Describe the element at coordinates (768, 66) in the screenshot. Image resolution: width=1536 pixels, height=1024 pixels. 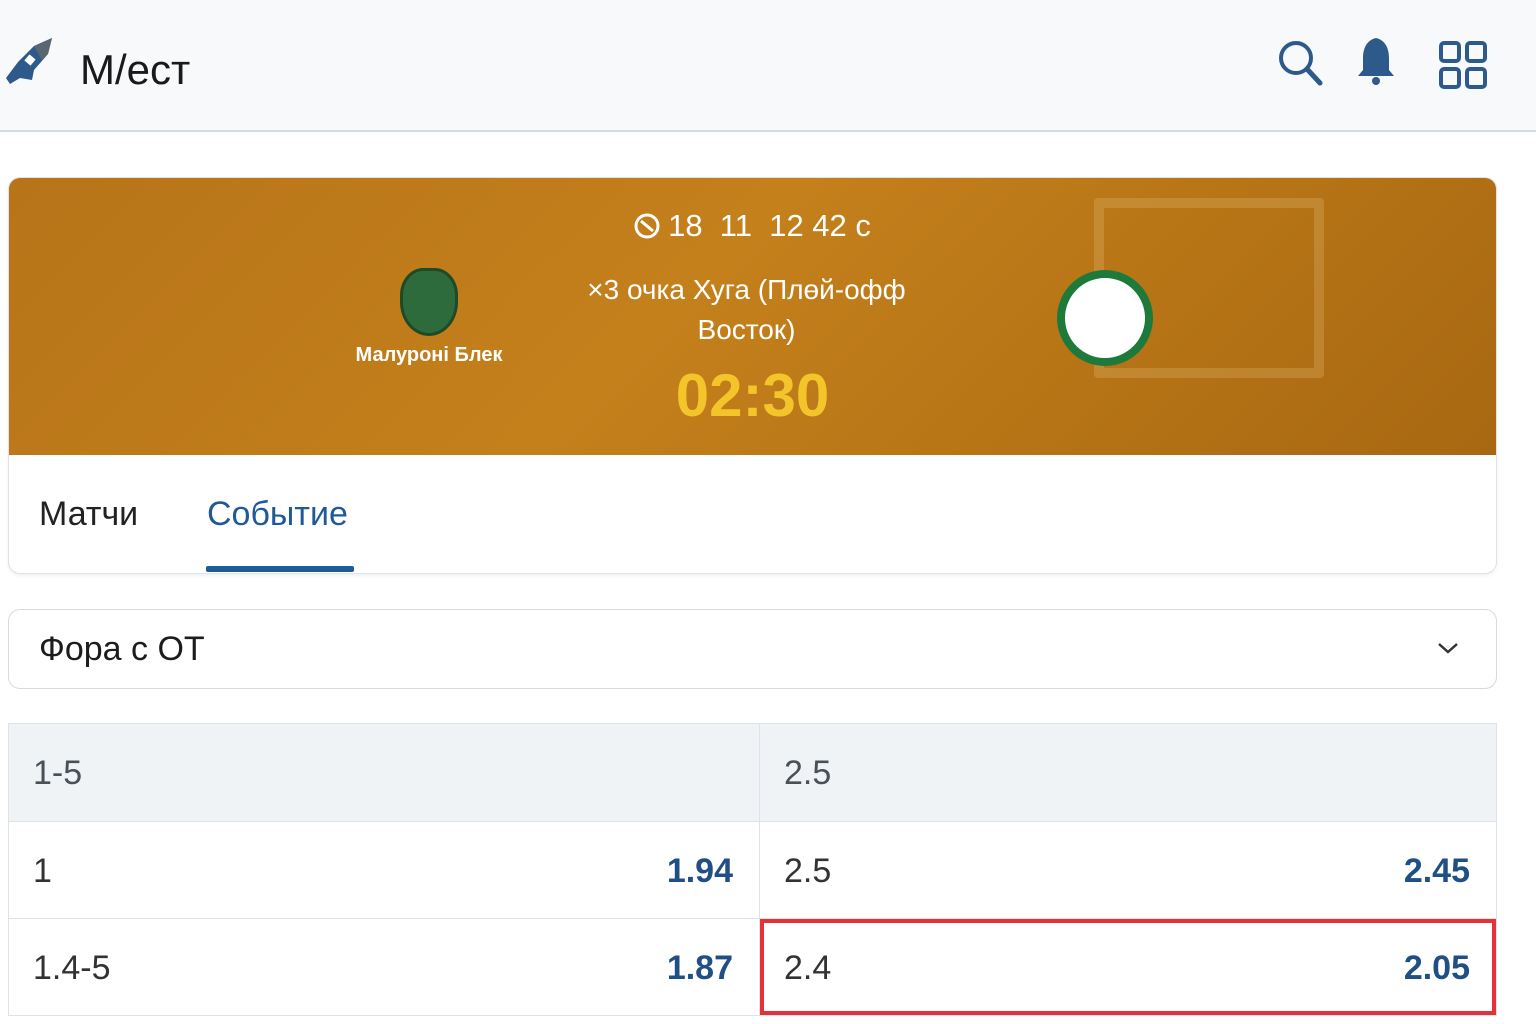
I see `top-bar: M/ecт` at that location.